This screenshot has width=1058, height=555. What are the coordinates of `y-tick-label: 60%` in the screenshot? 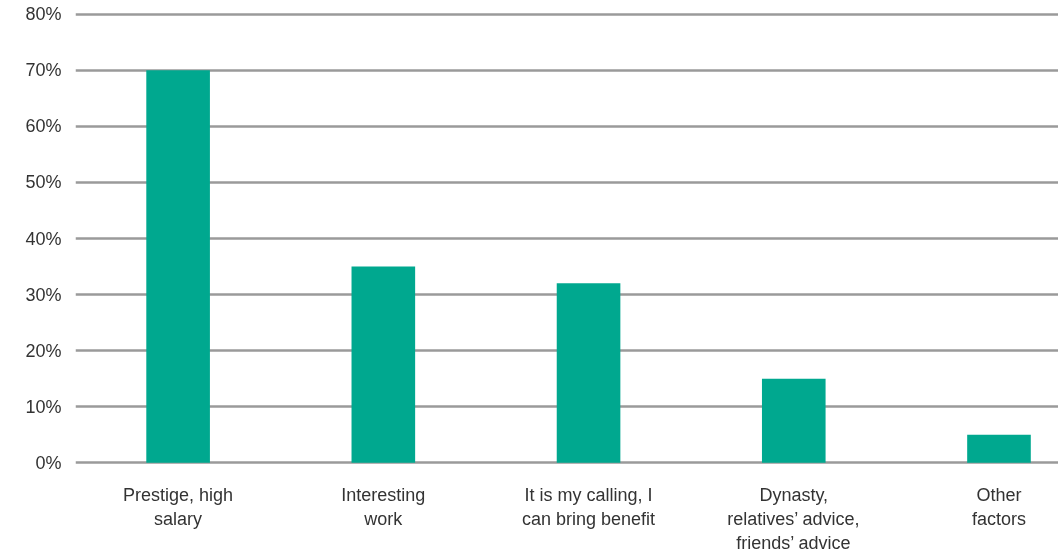 It's located at (43, 126).